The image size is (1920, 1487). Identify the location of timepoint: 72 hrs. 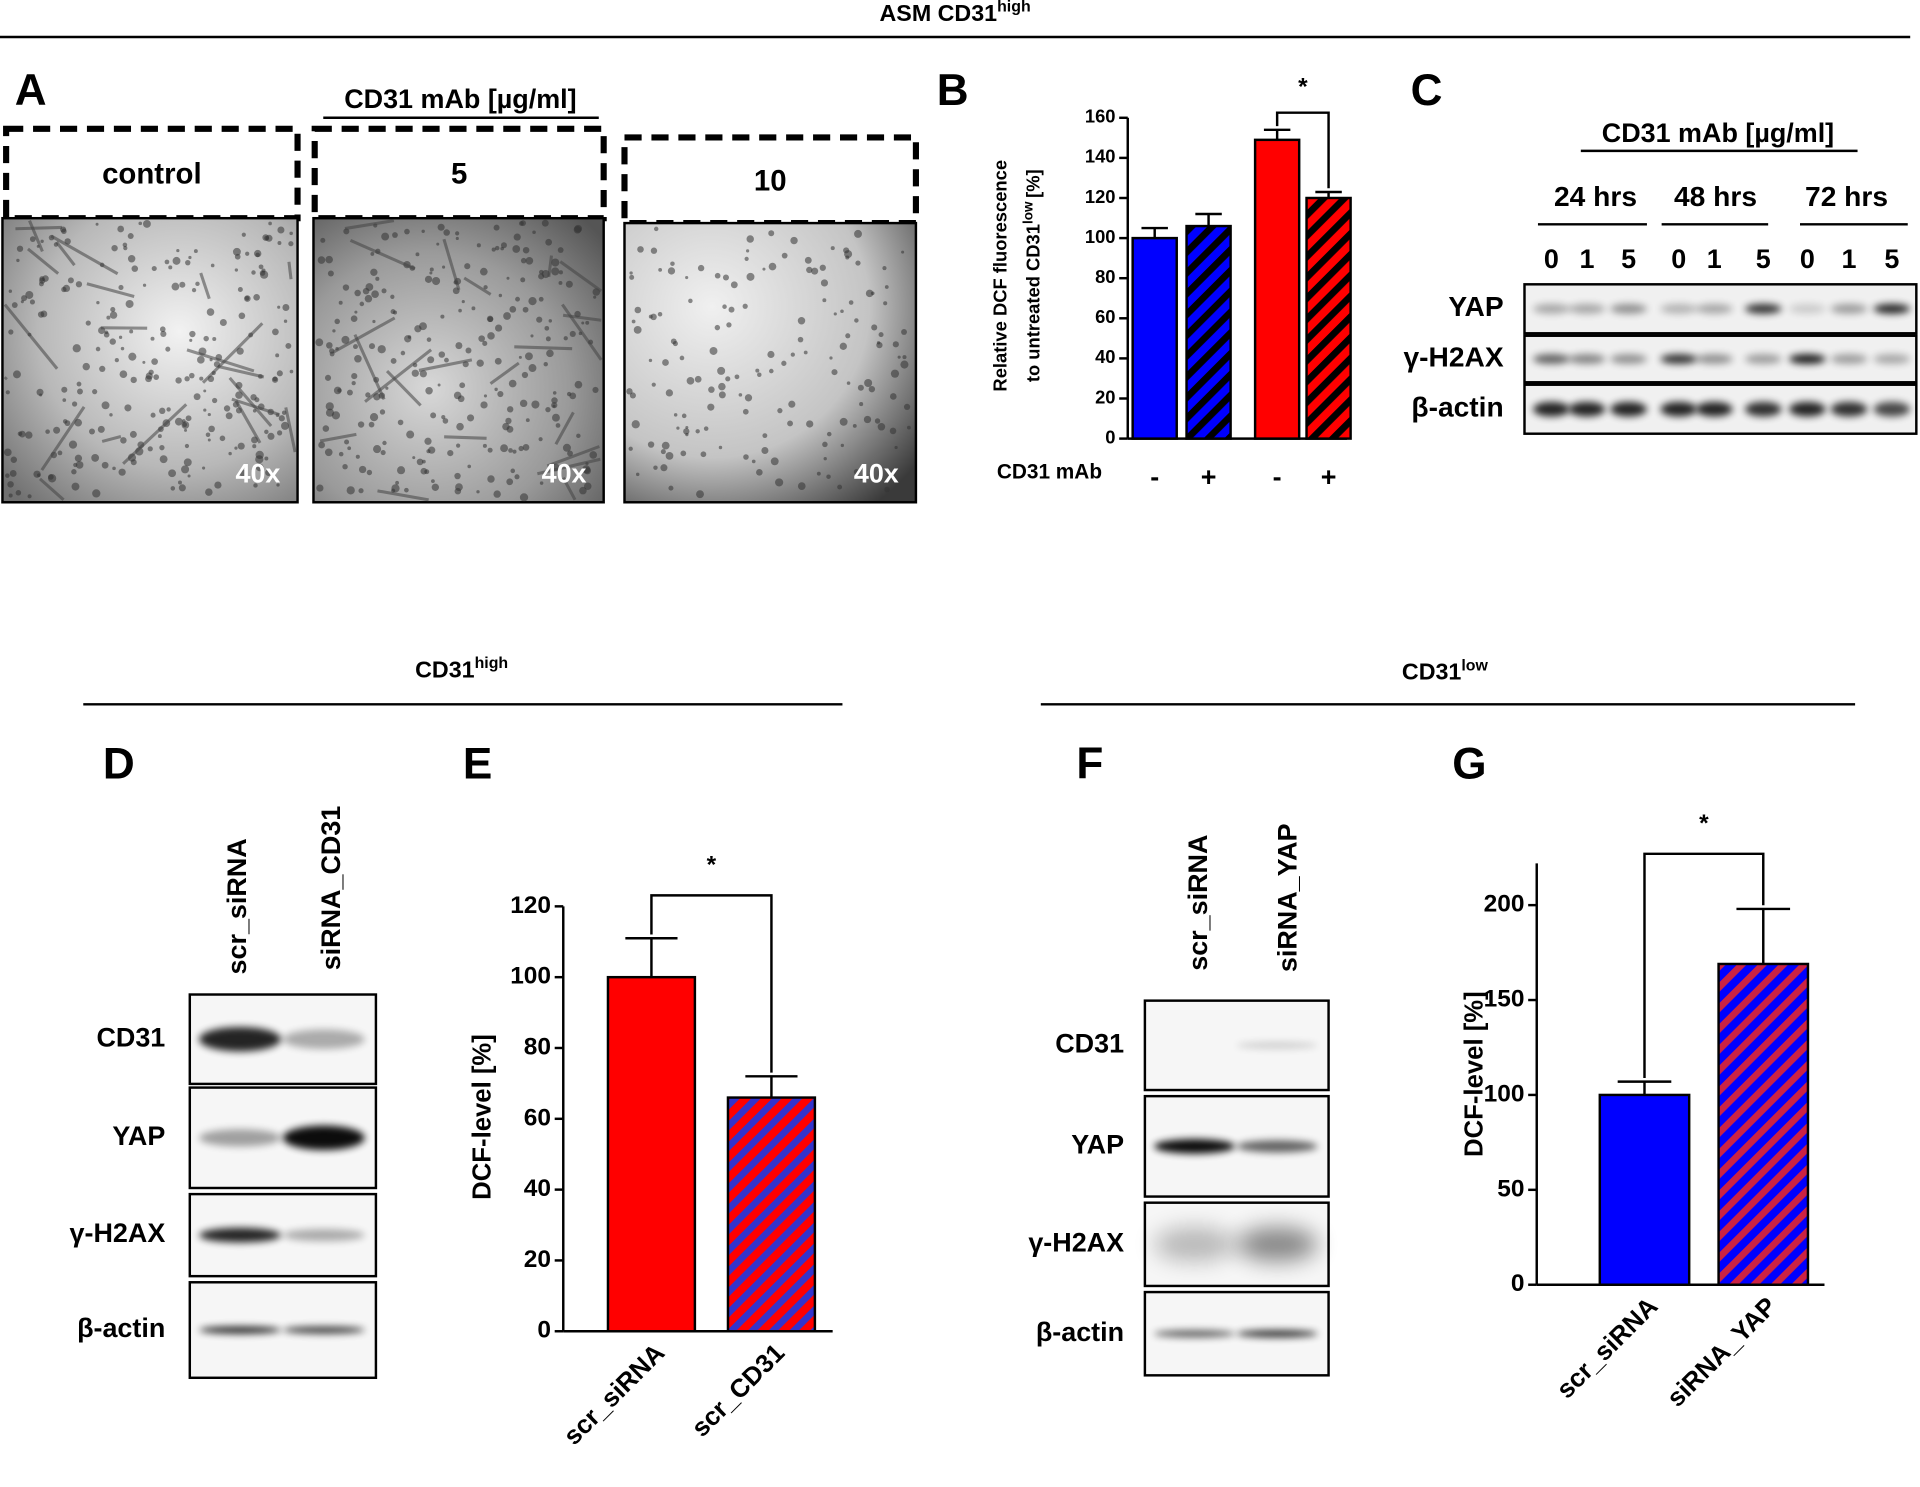
(1846, 196).